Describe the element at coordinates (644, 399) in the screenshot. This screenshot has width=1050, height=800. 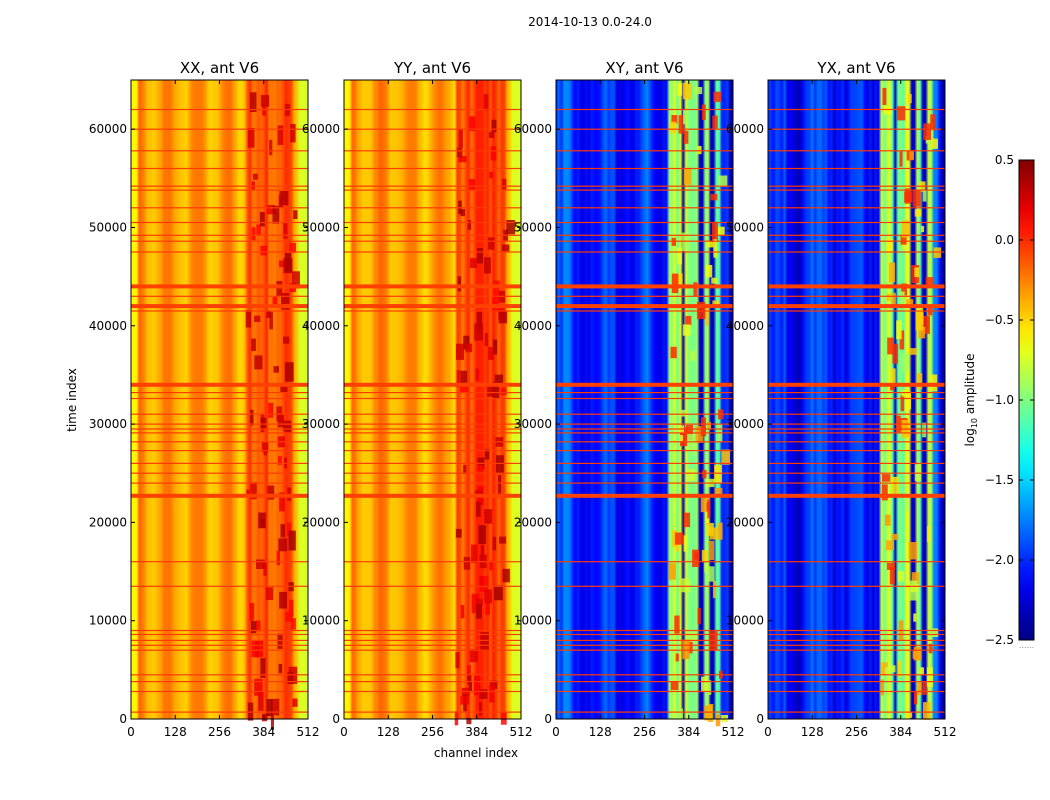
I see `heatmap-image` at that location.